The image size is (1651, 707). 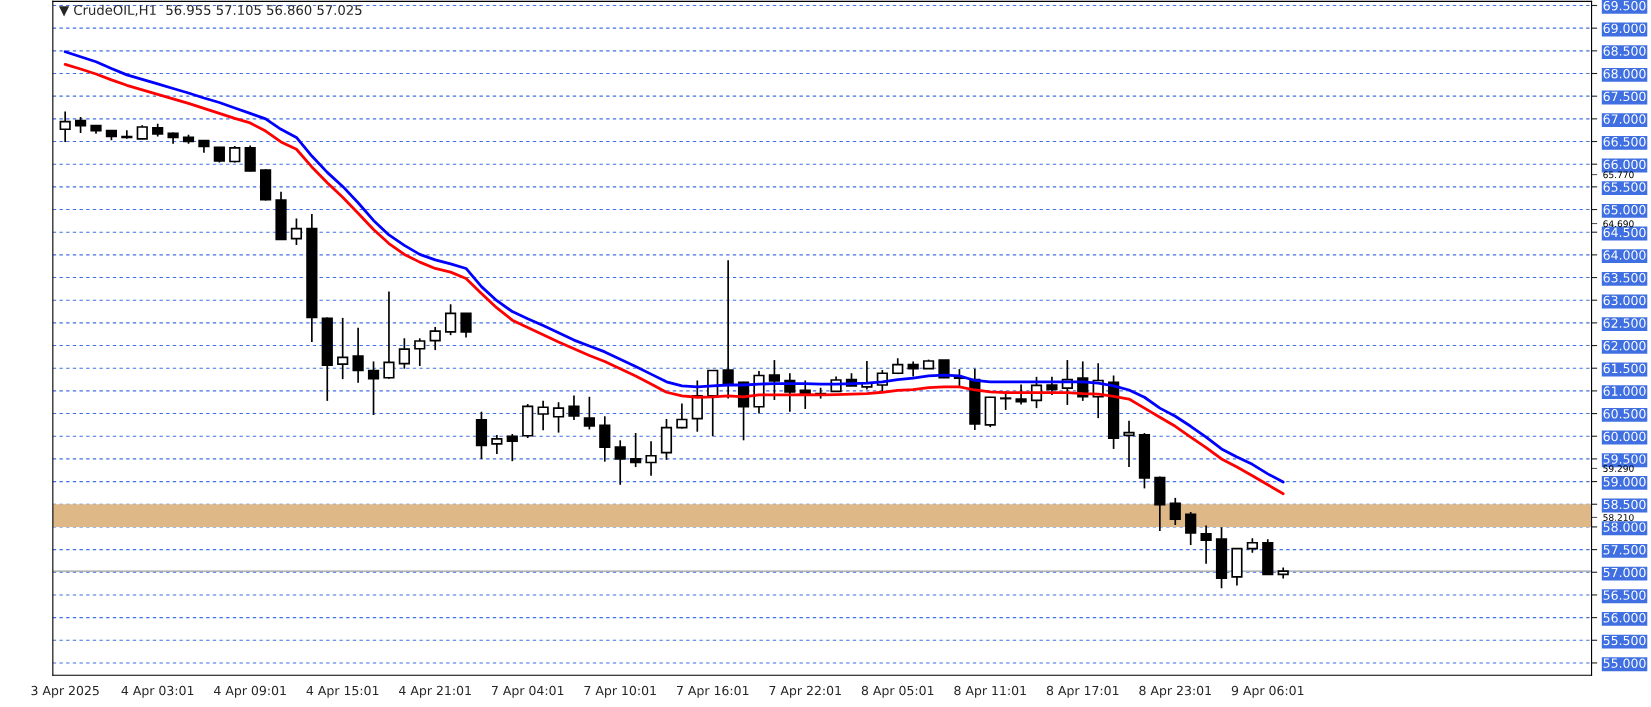 What do you see at coordinates (1618, 517) in the screenshot?
I see `y-tick-label: 58.210` at bounding box center [1618, 517].